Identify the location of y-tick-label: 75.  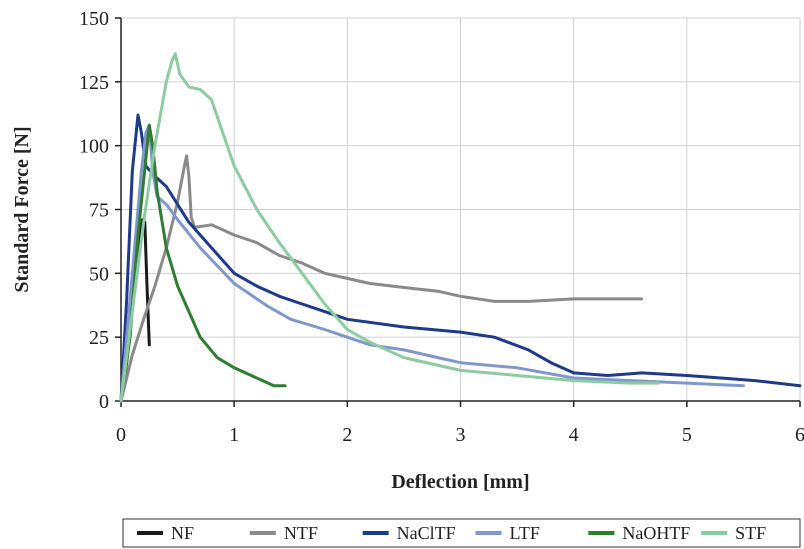
(99, 211).